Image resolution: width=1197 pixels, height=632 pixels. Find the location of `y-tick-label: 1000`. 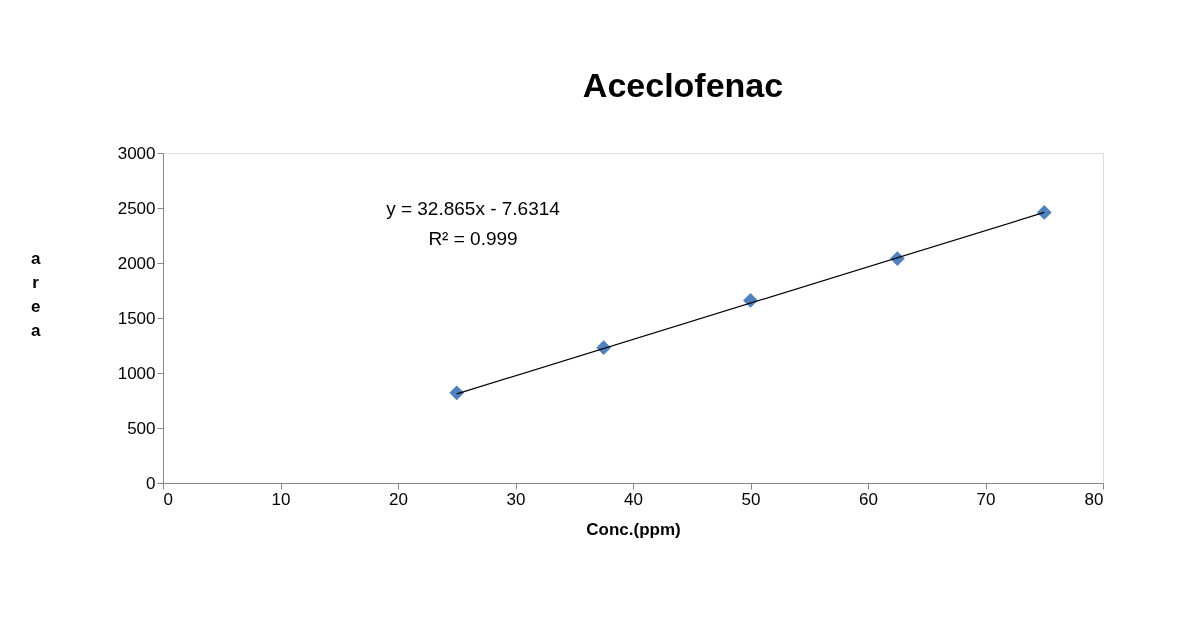

y-tick-label: 1000 is located at coordinates (136, 373).